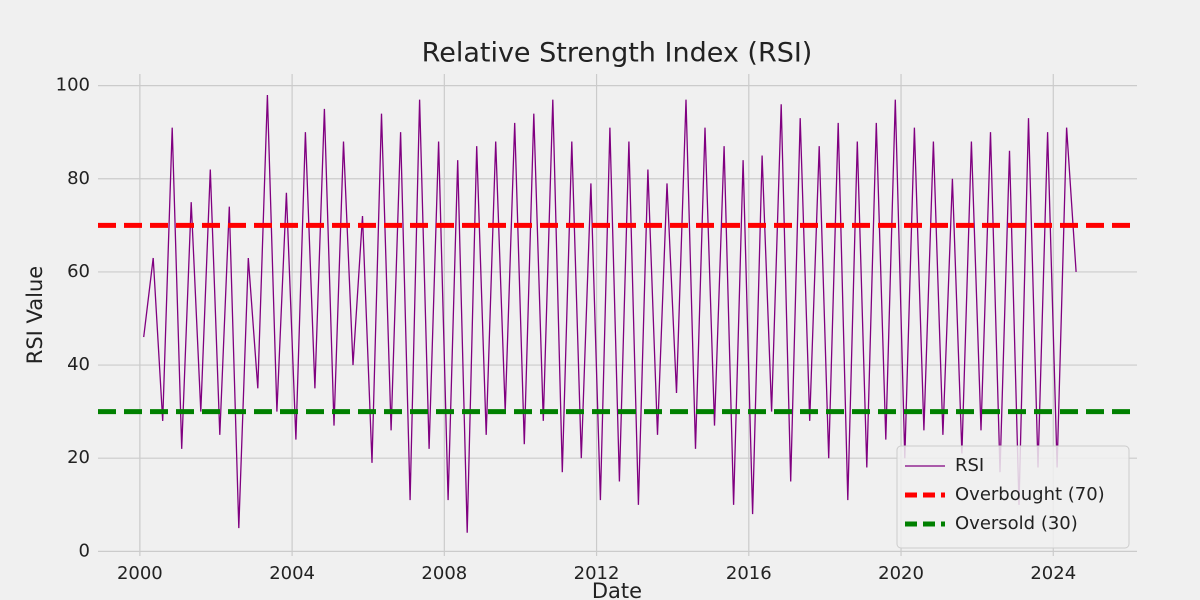 The image size is (1200, 600). I want to click on legend-label: Overbought (70), so click(1030, 494).